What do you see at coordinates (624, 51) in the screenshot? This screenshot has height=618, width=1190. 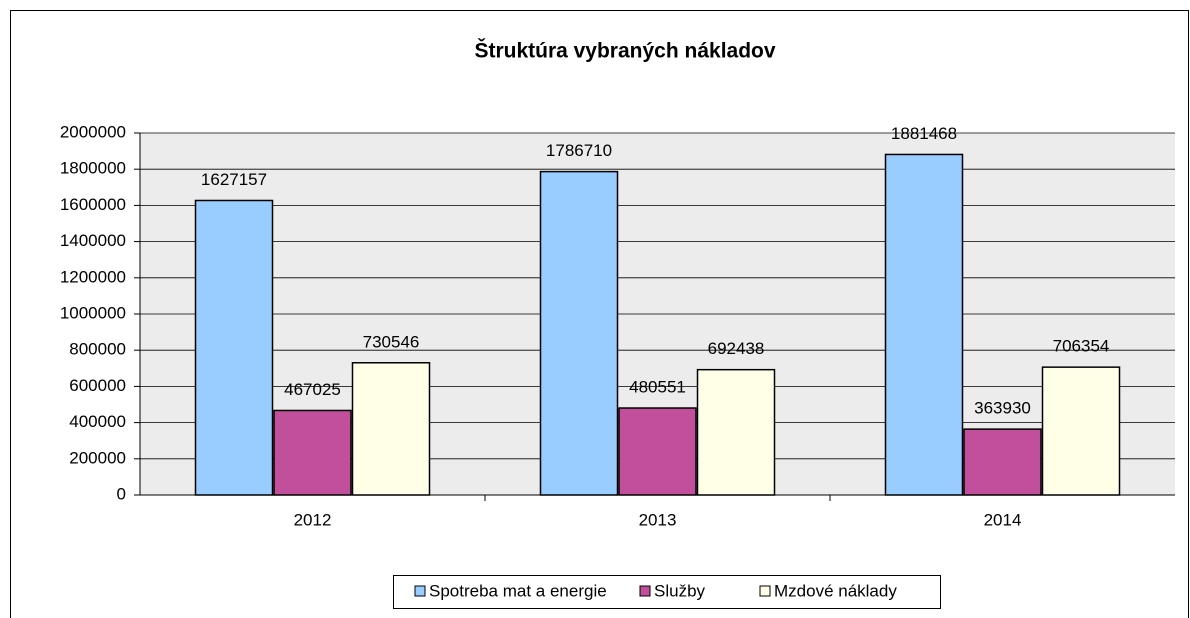 I see `chart-title: Štruktúra vybraných nákladov` at bounding box center [624, 51].